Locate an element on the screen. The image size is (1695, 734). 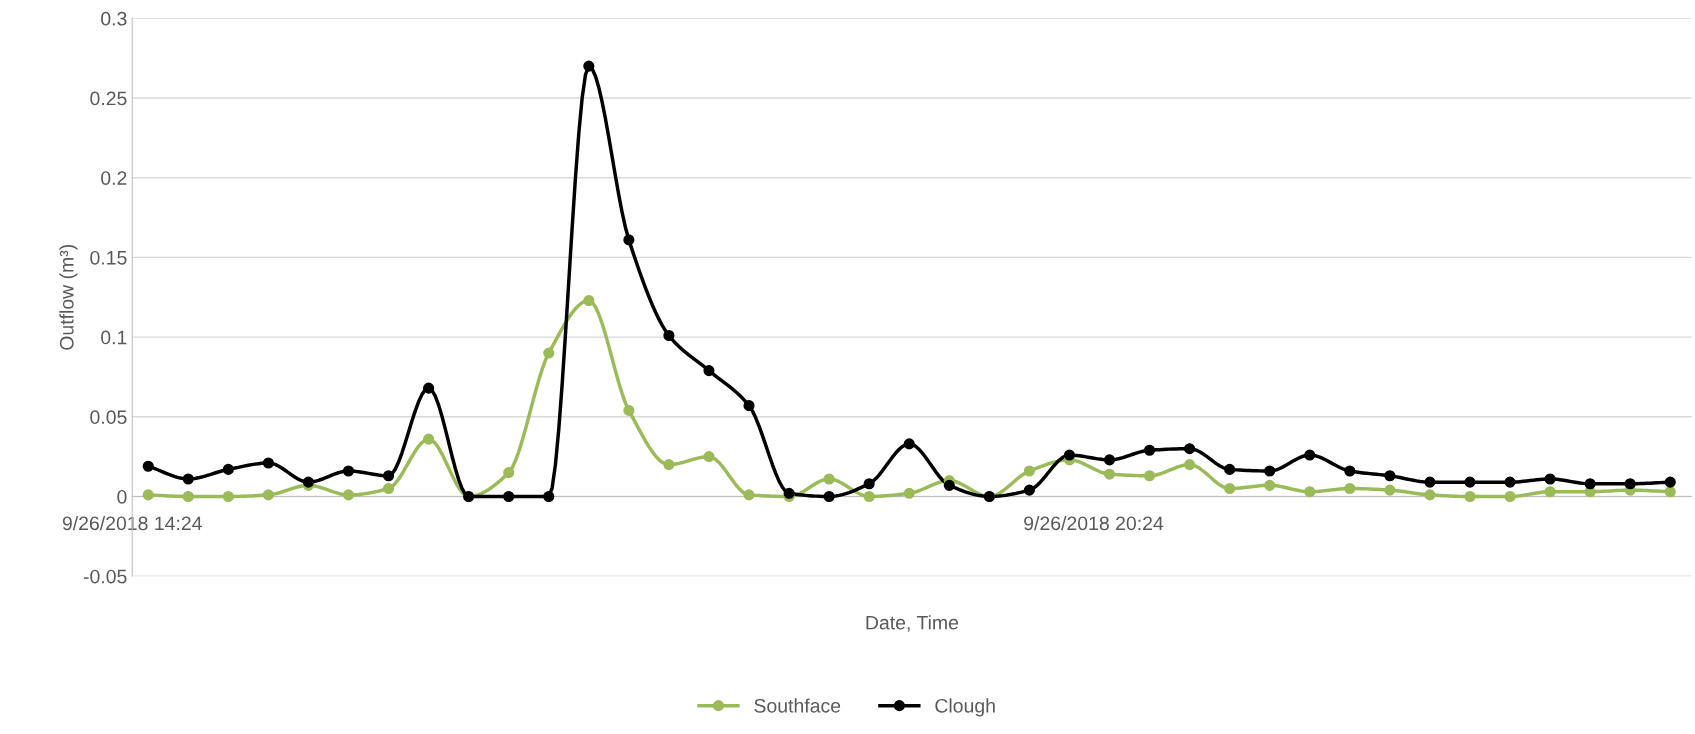
x-tick-label: 9/26/2018 20:24 is located at coordinates (1094, 523).